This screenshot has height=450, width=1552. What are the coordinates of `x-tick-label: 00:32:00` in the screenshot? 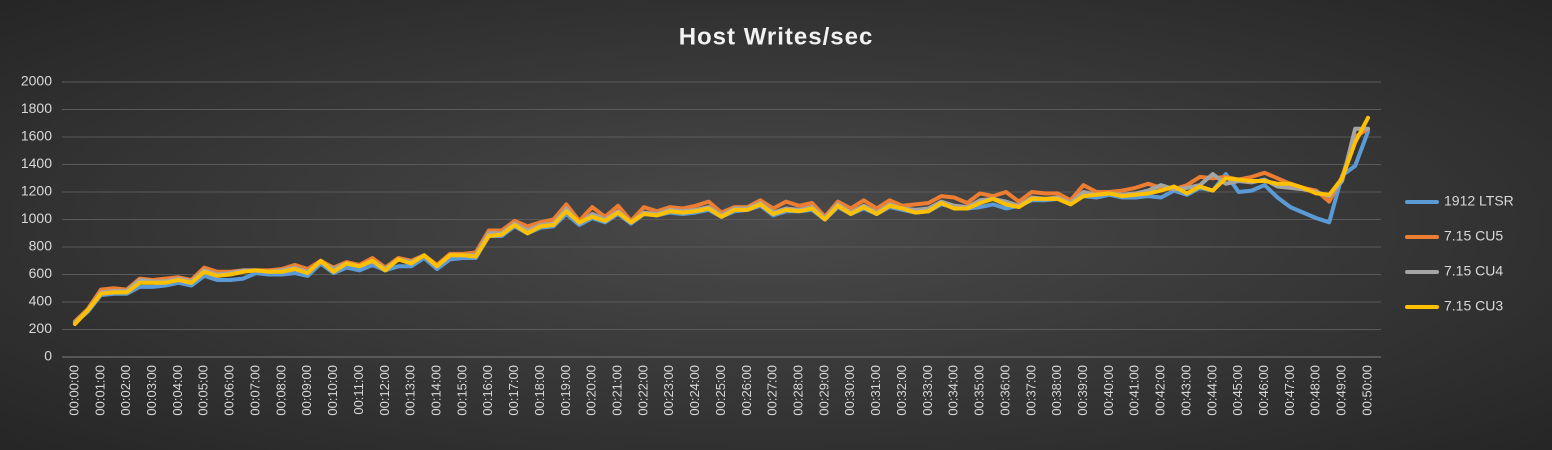 It's located at (901, 390).